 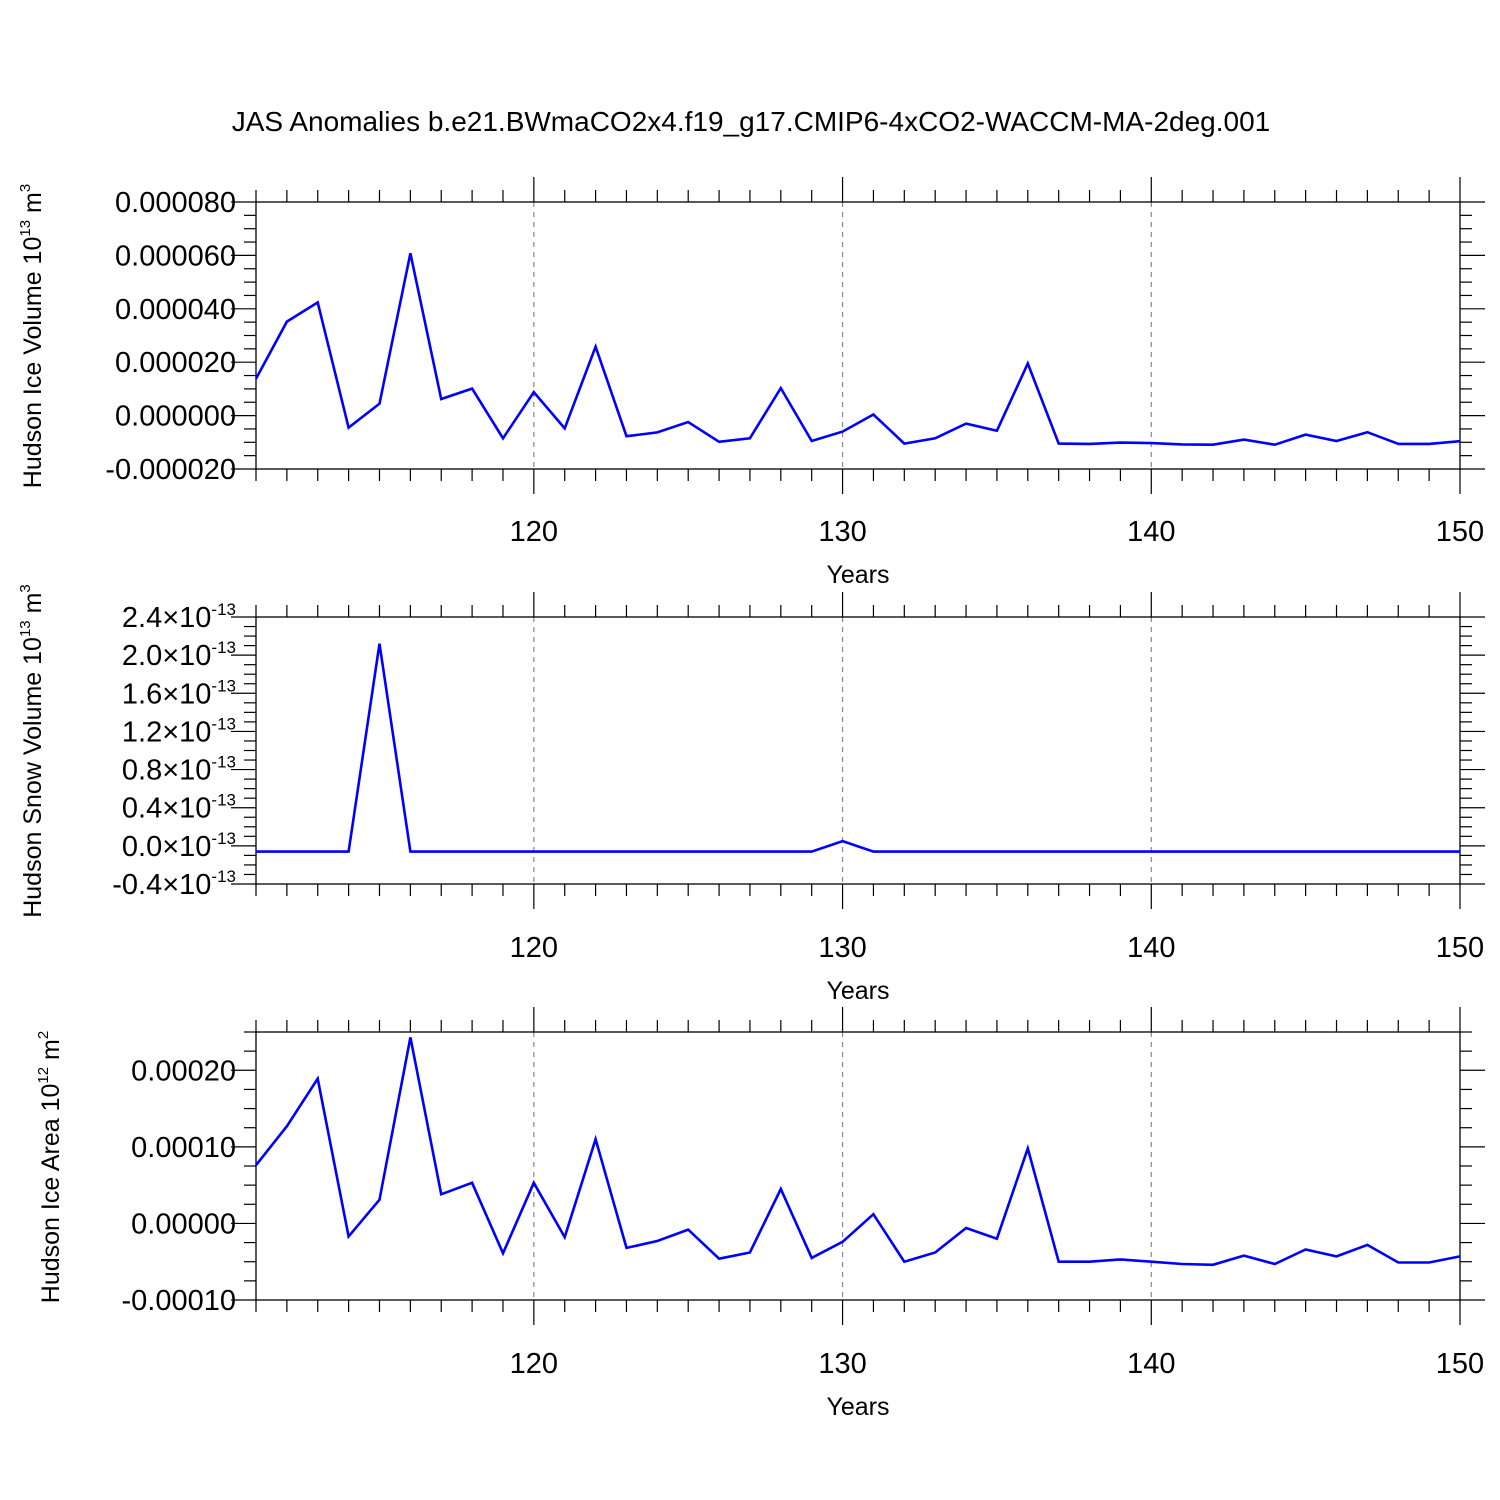 I want to click on y-axis-title: Hudson Snow Volume 1013 m3, so click(x=32, y=751).